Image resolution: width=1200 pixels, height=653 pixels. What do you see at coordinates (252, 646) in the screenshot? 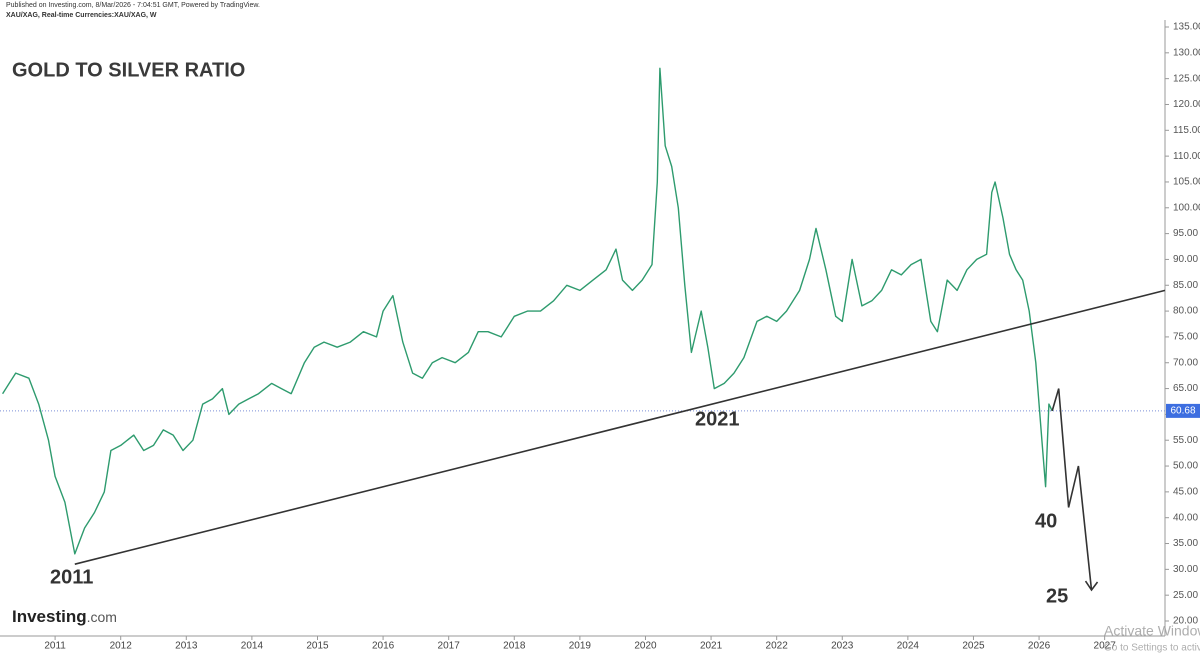
I see `x-tick-label: 2014` at bounding box center [252, 646].